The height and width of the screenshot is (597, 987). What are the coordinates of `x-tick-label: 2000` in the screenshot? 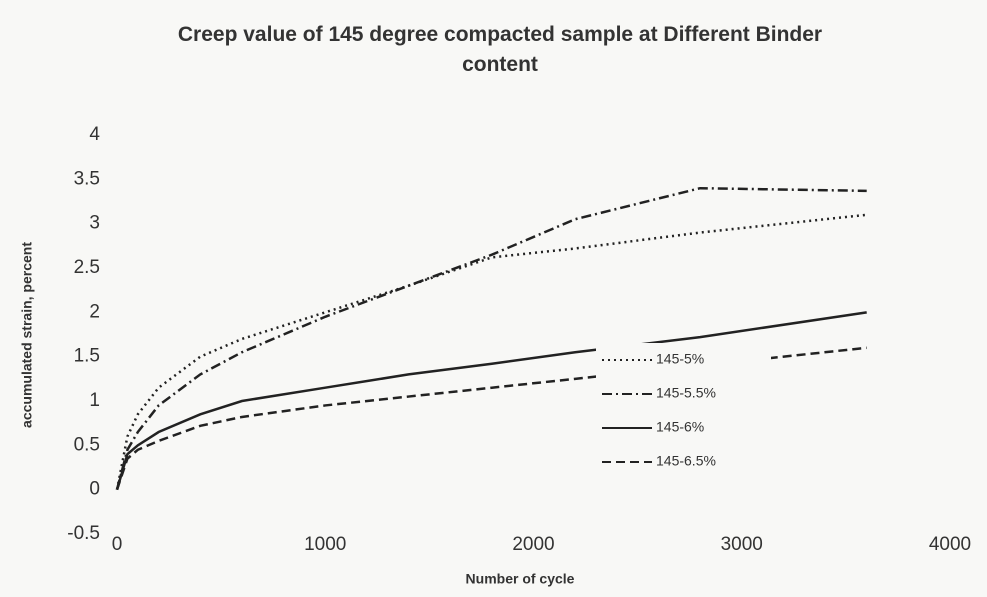 It's located at (533, 544).